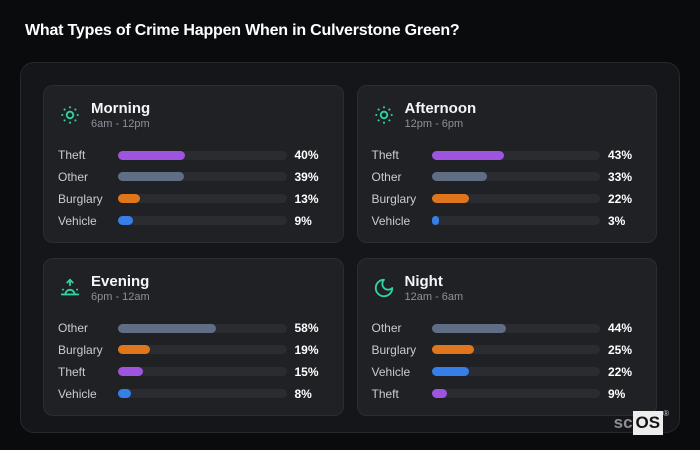 This screenshot has height=450, width=700. I want to click on panel-header-text: Night 12am - 6am, so click(434, 288).